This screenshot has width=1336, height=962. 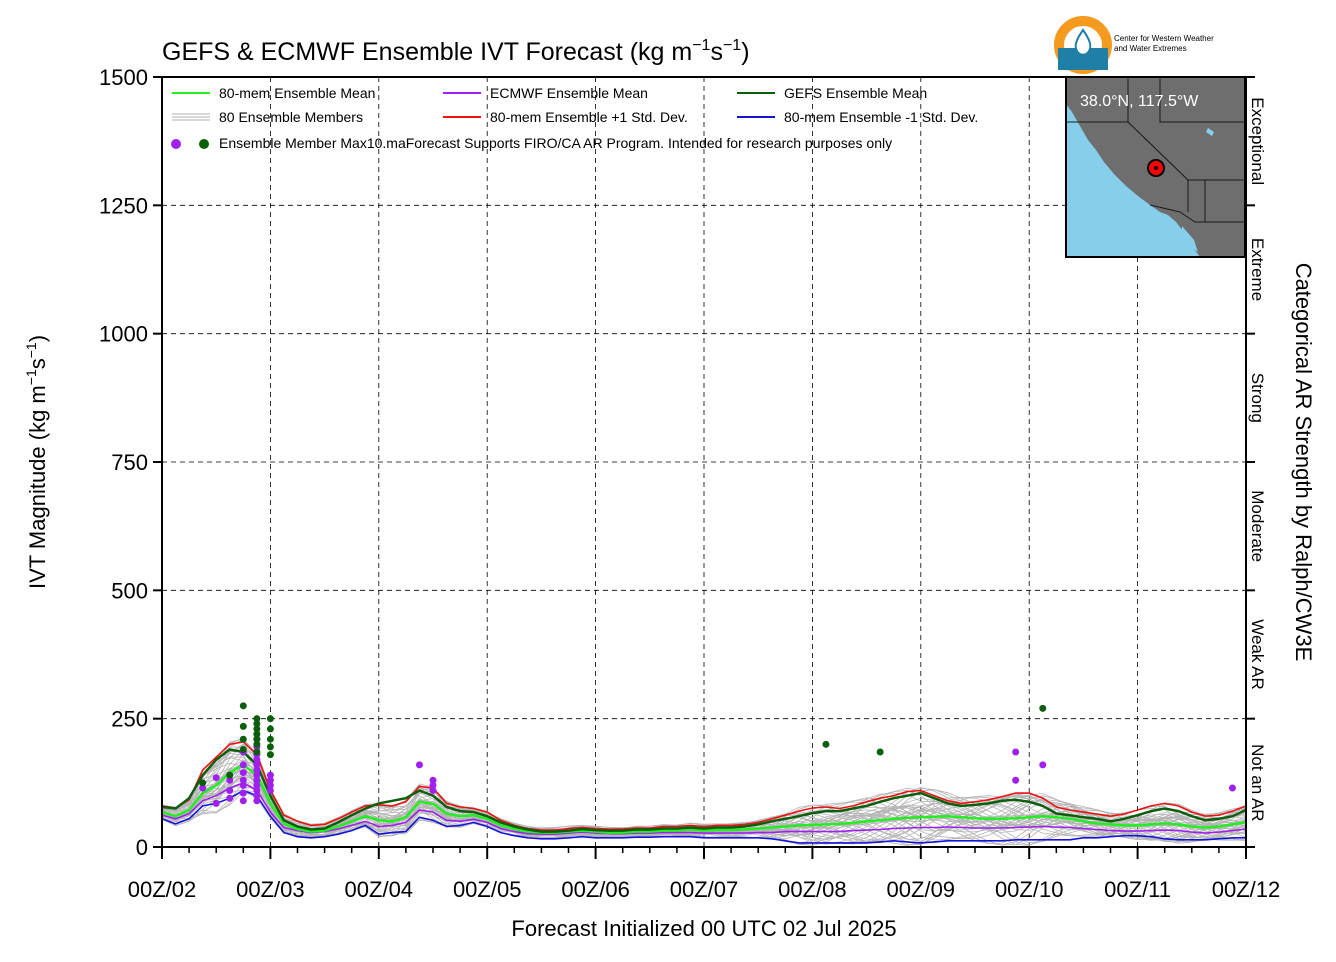 I want to click on series-lines, so click(x=704, y=792).